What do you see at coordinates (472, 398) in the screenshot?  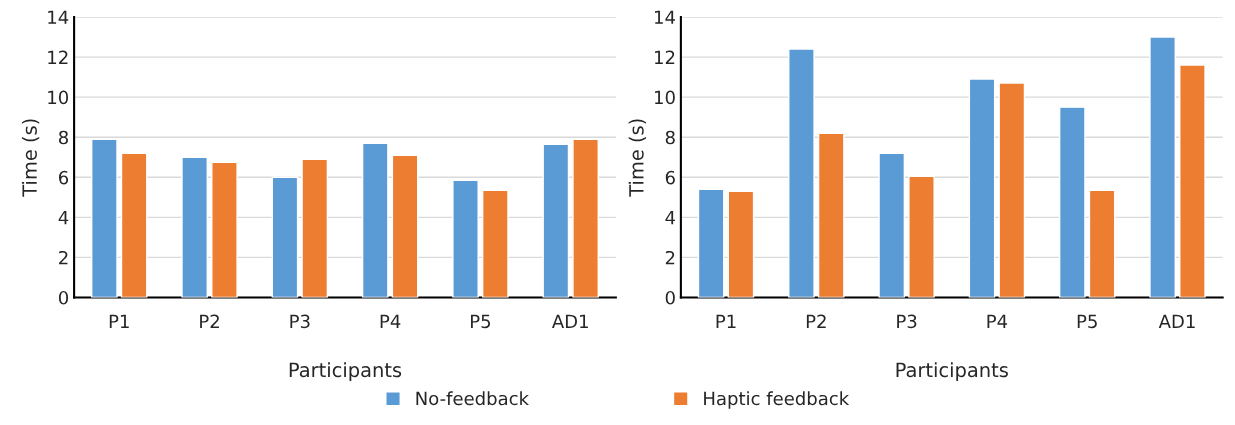 I see `legend-label: No-feedback` at bounding box center [472, 398].